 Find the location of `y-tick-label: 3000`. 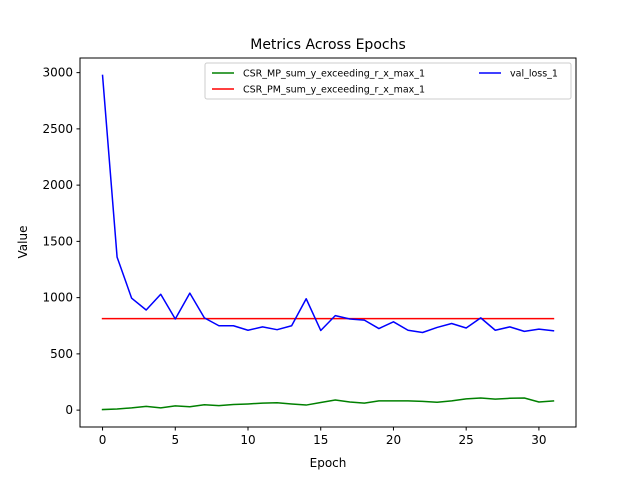

y-tick-label: 3000 is located at coordinates (57, 73).